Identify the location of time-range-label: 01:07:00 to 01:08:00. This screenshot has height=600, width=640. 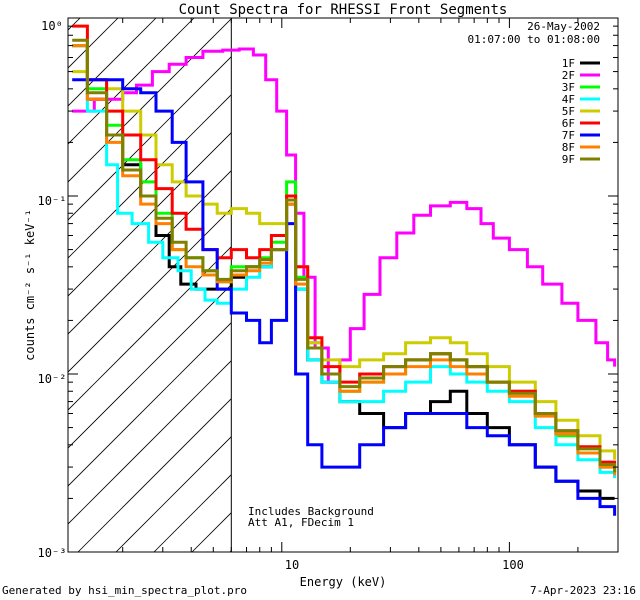
(534, 39).